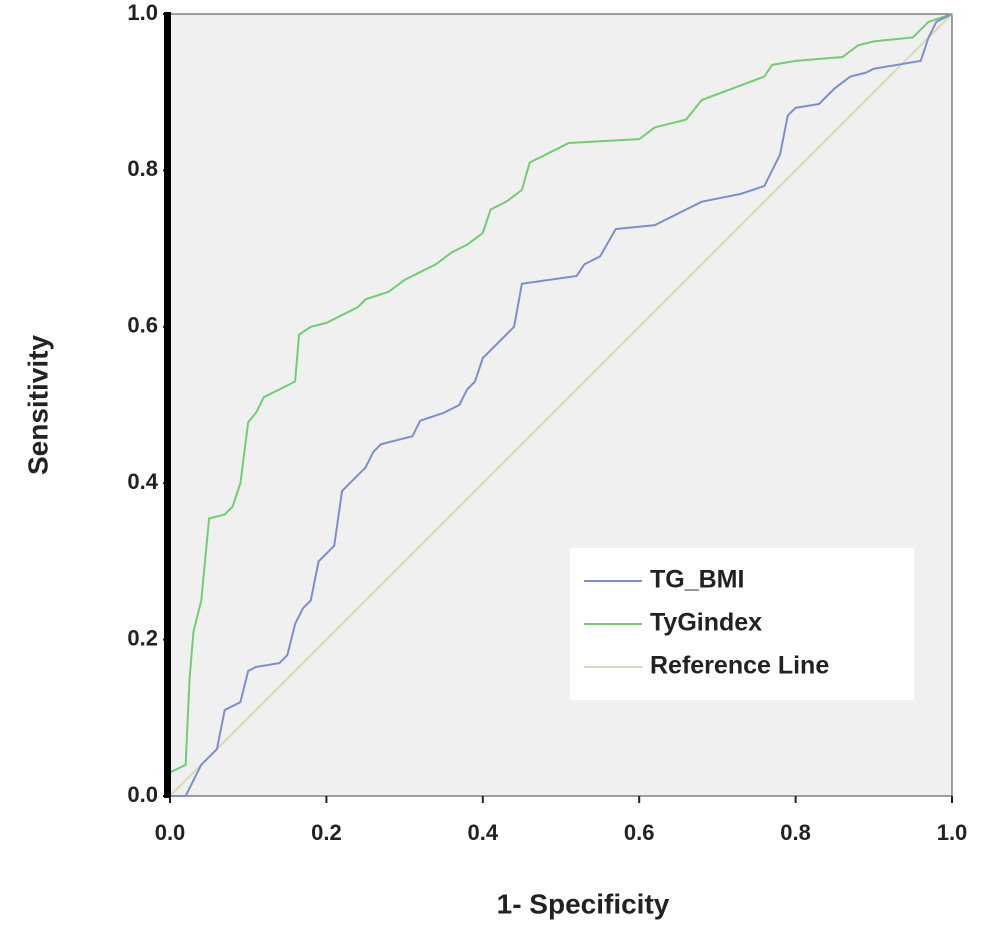 This screenshot has height=941, width=986. What do you see at coordinates (483, 832) in the screenshot?
I see `x-tick-label: 0.4` at bounding box center [483, 832].